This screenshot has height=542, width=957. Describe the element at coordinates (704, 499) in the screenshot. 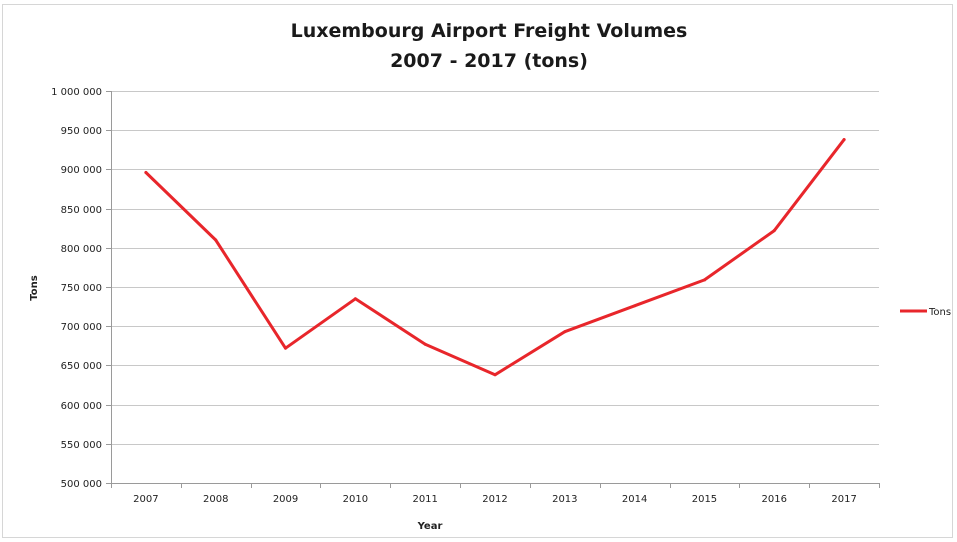

I see `x-tick-label: 2015` at that location.